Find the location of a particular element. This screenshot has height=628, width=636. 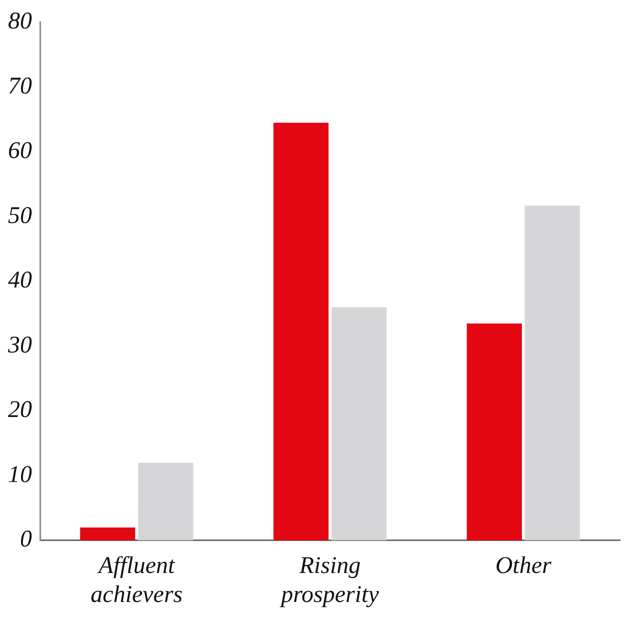

y-tick-label: 70 is located at coordinates (20, 86).